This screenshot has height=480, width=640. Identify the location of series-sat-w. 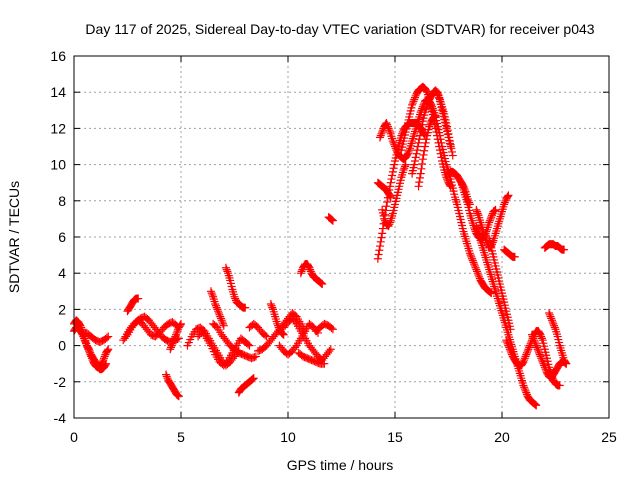
(330, 219).